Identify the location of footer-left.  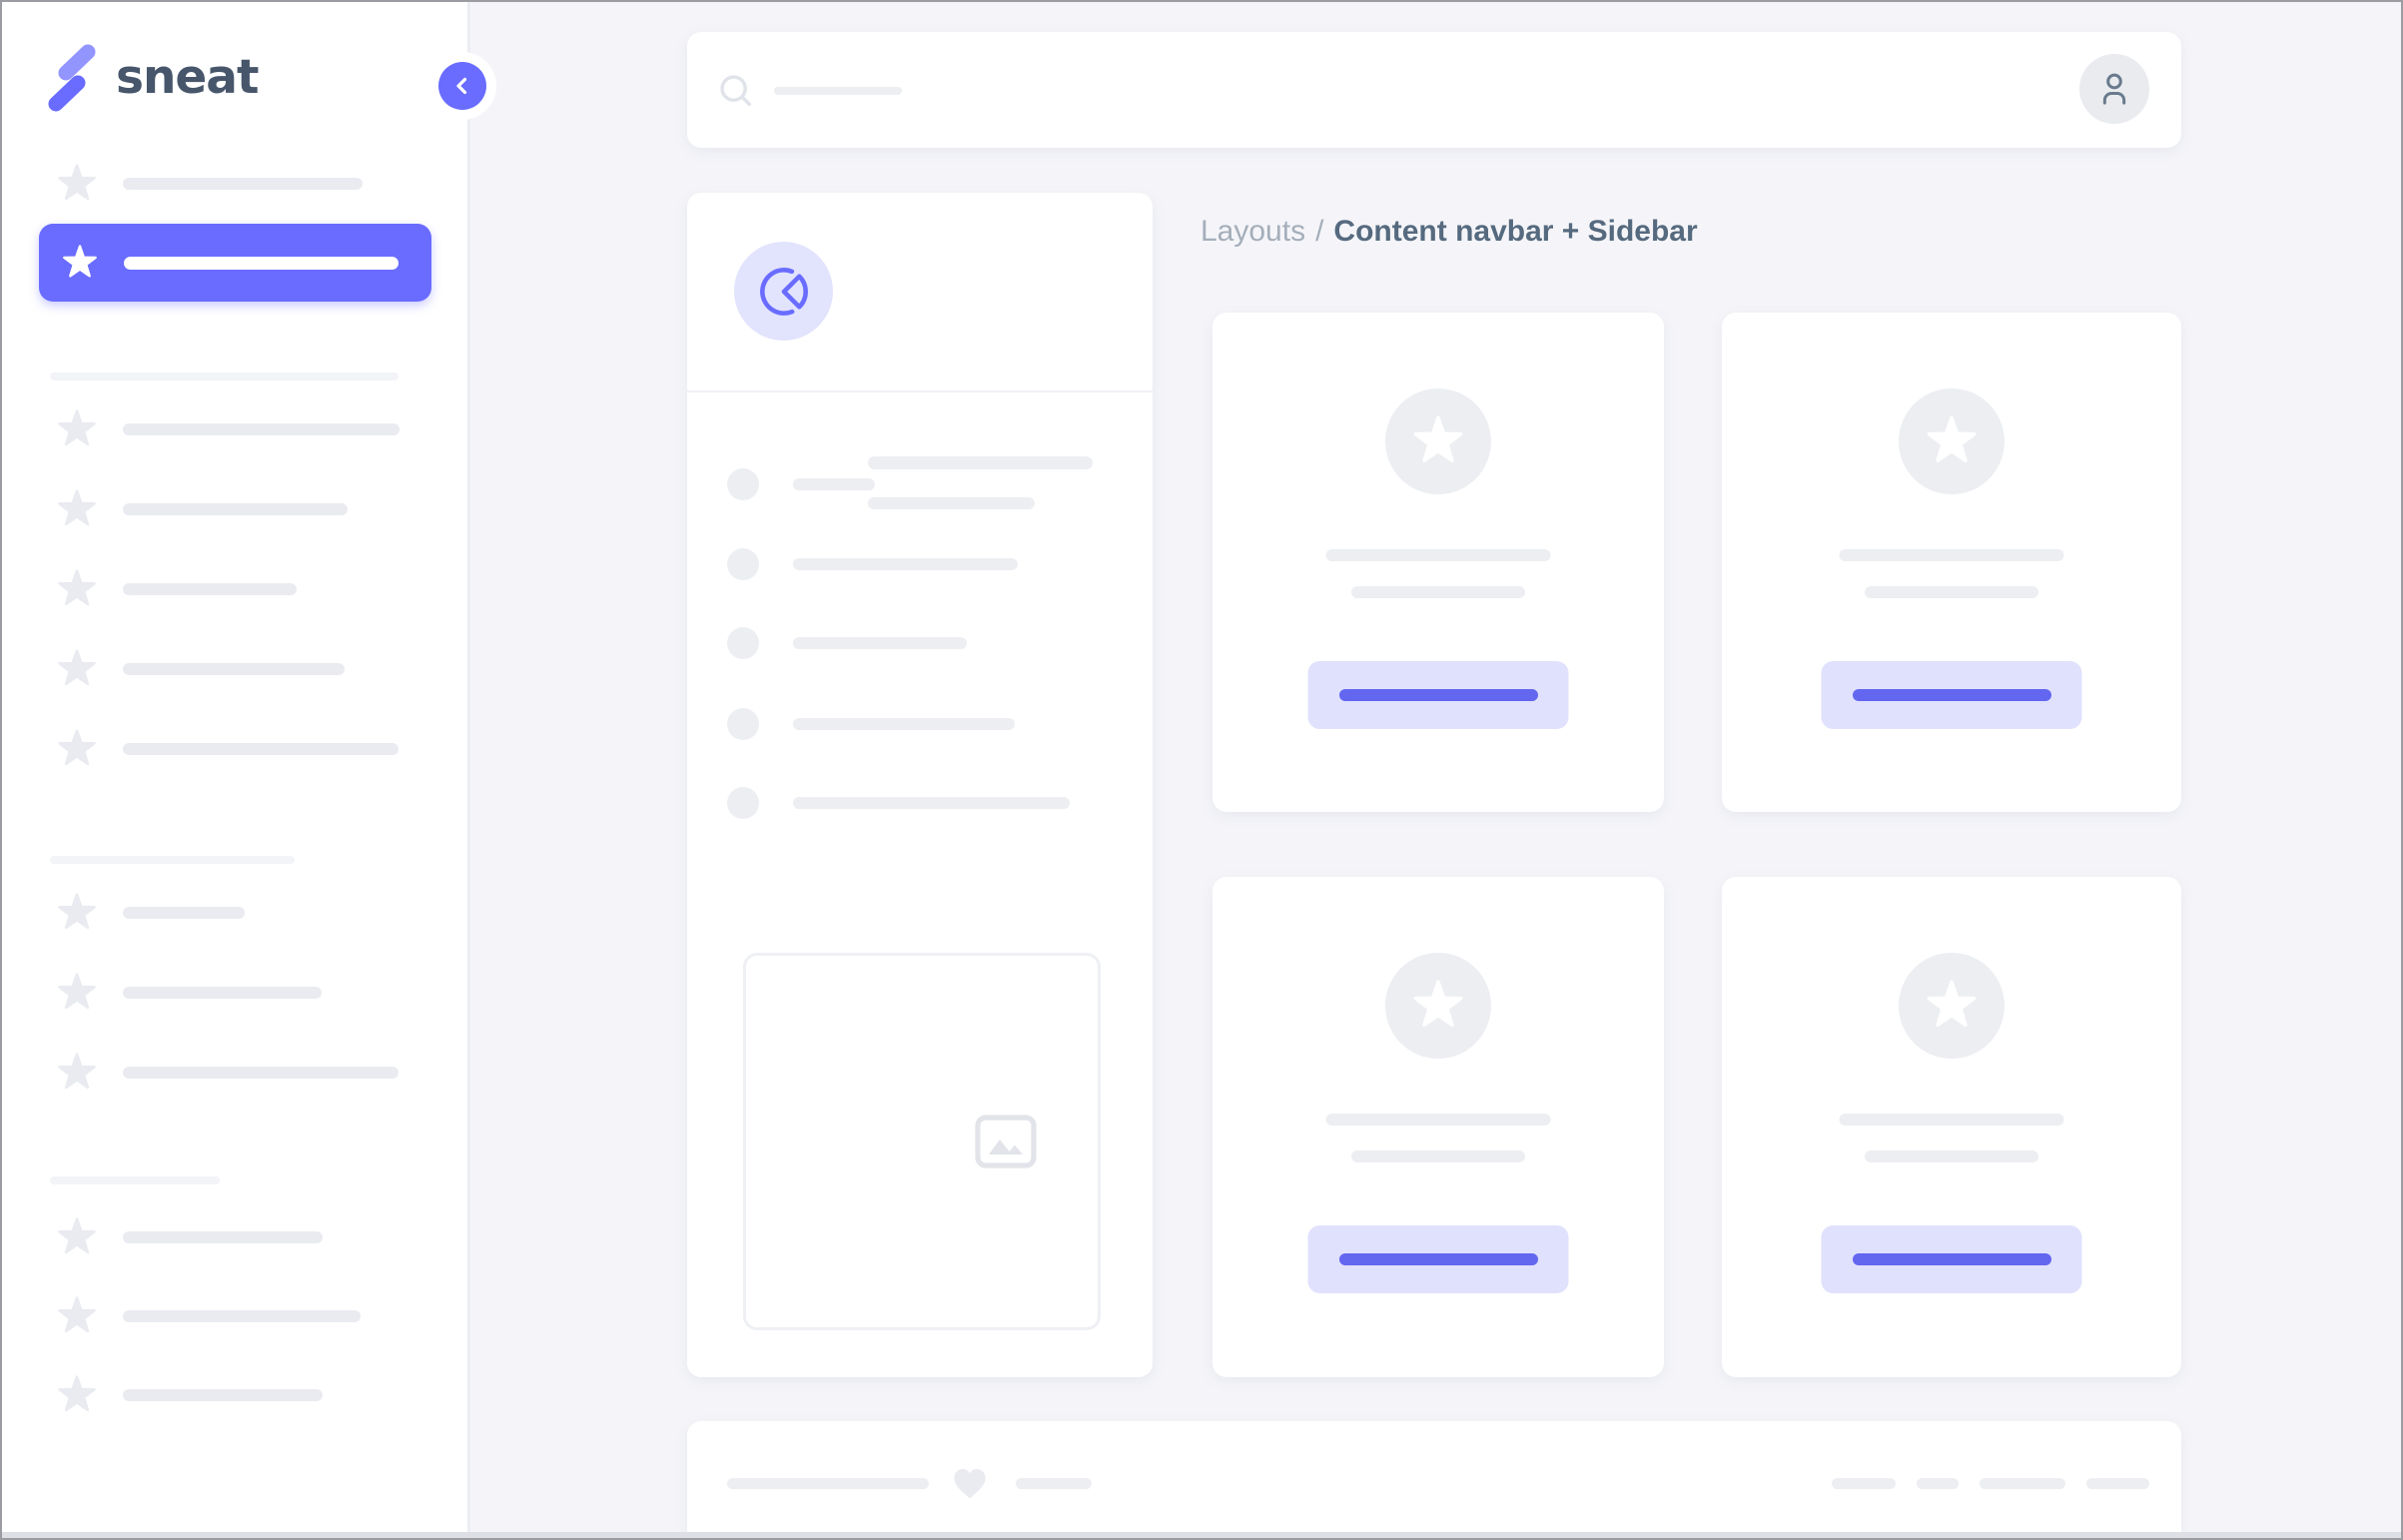
(1036, 1479).